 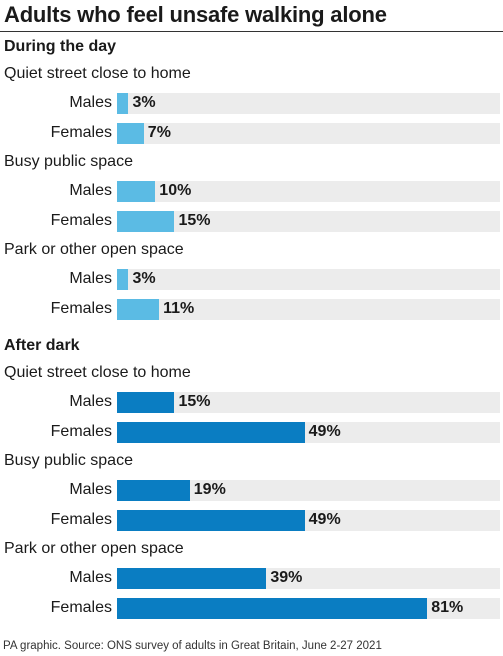 What do you see at coordinates (179, 308) in the screenshot?
I see `bar-value-label: 11%` at bounding box center [179, 308].